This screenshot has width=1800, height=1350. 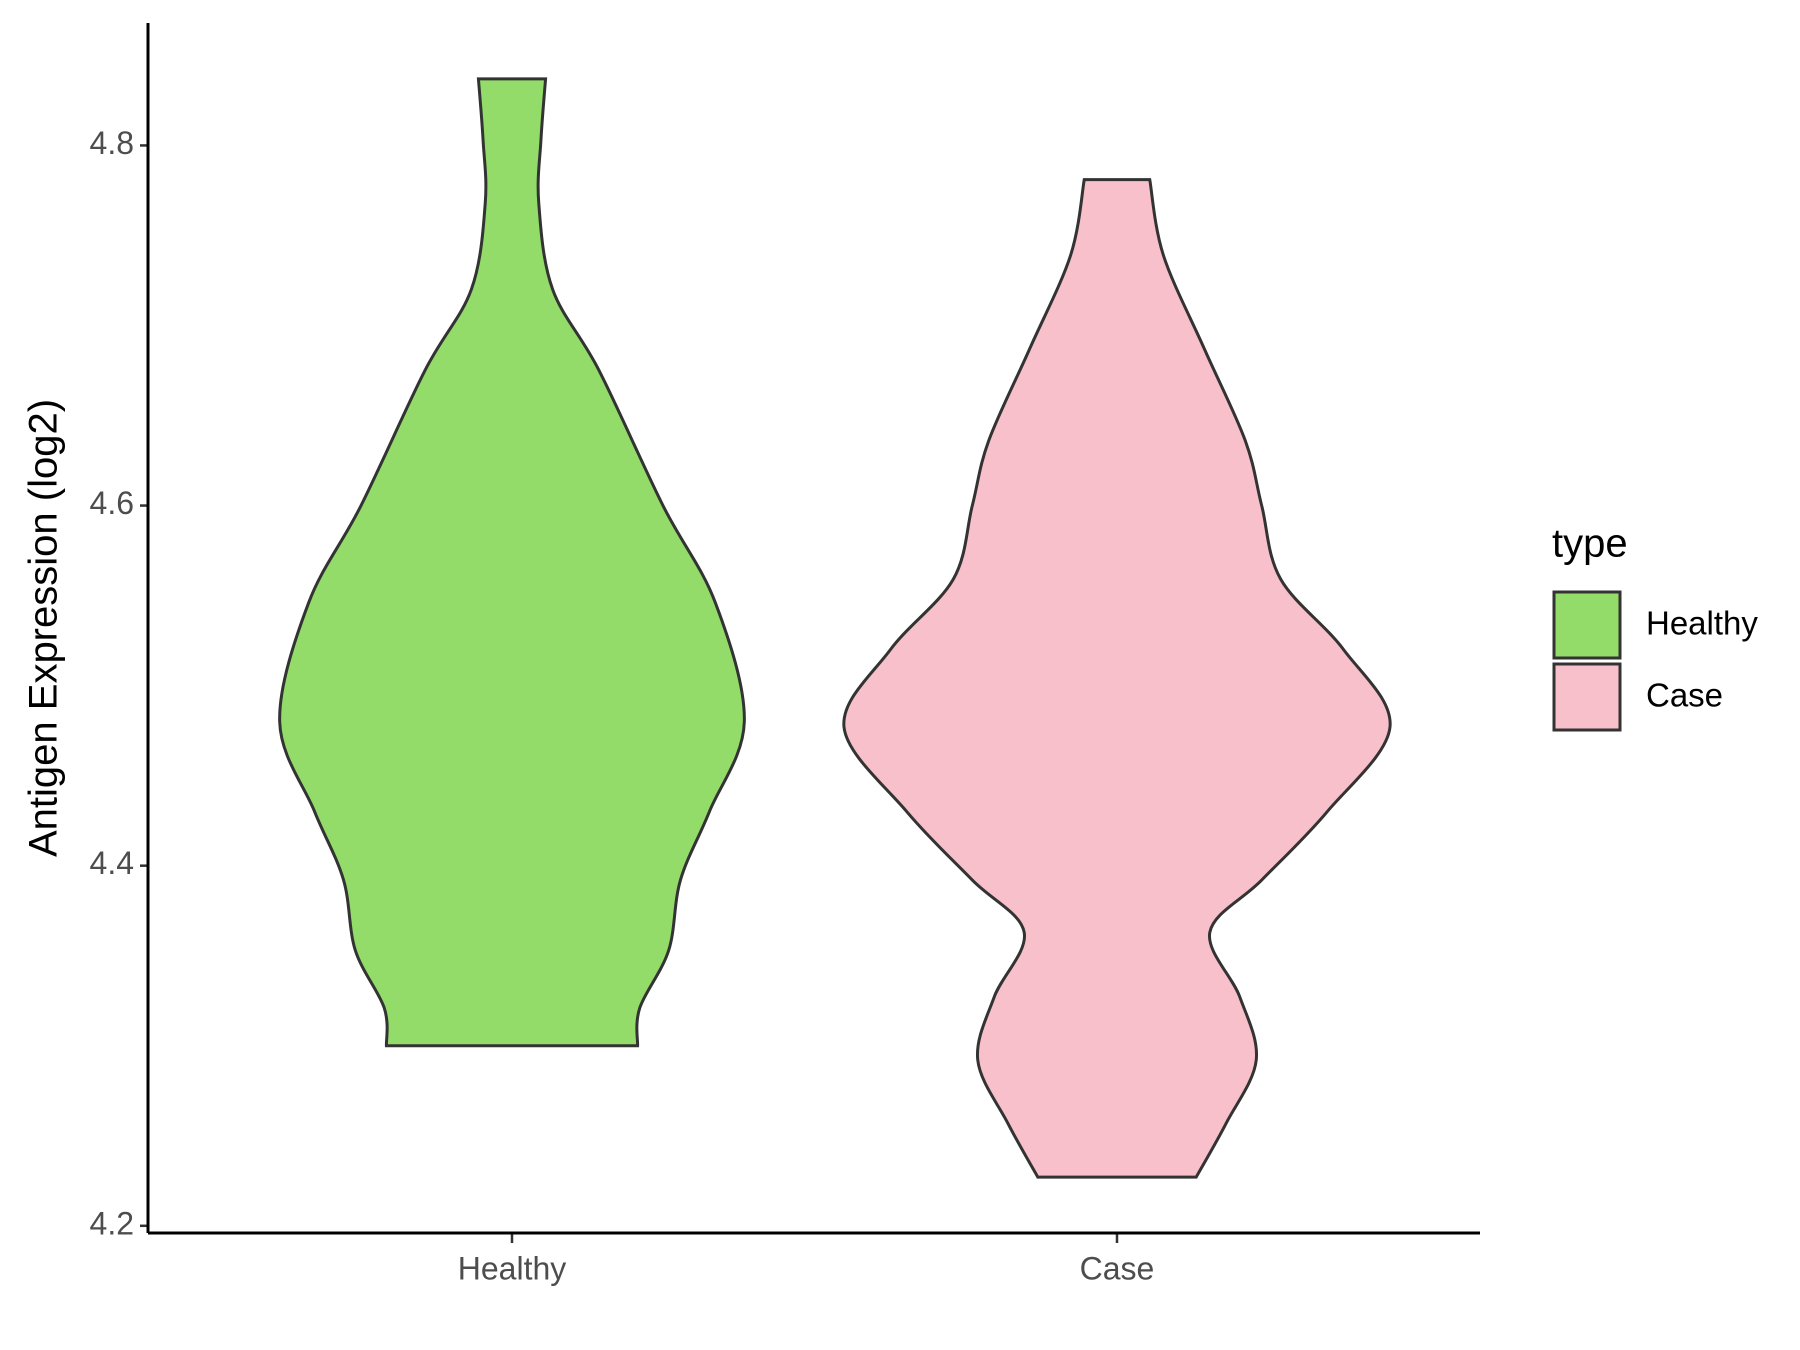 What do you see at coordinates (512, 1268) in the screenshot?
I see `x-tick-label: Healthy` at bounding box center [512, 1268].